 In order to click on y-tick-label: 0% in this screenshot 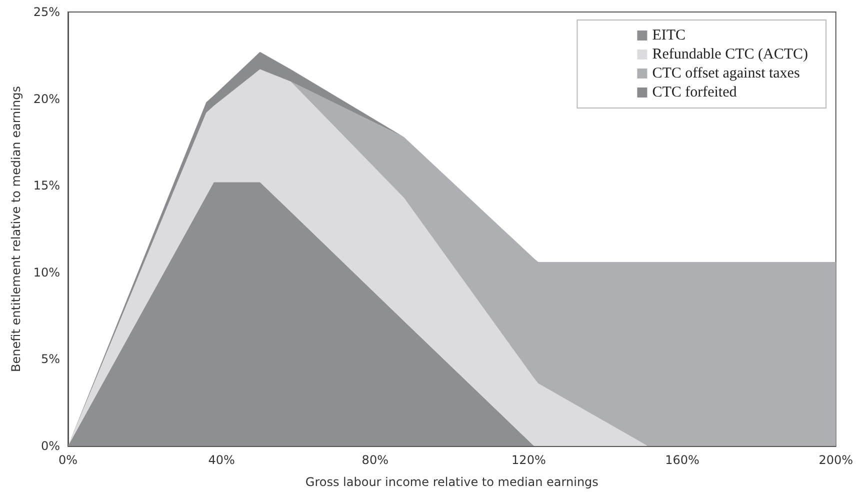, I will do `click(50, 446)`.